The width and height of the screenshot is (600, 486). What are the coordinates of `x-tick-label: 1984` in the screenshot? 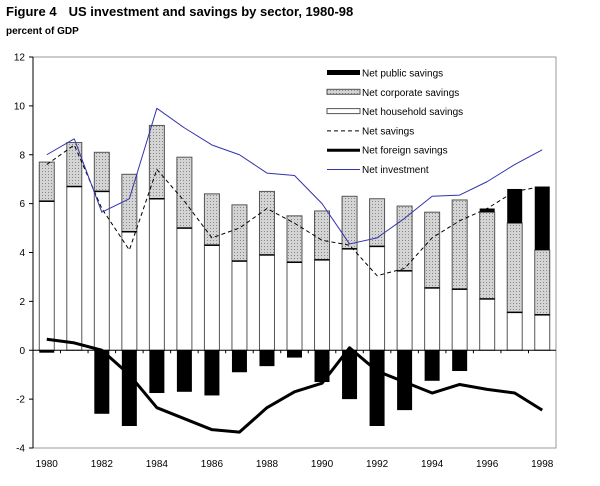 It's located at (157, 464).